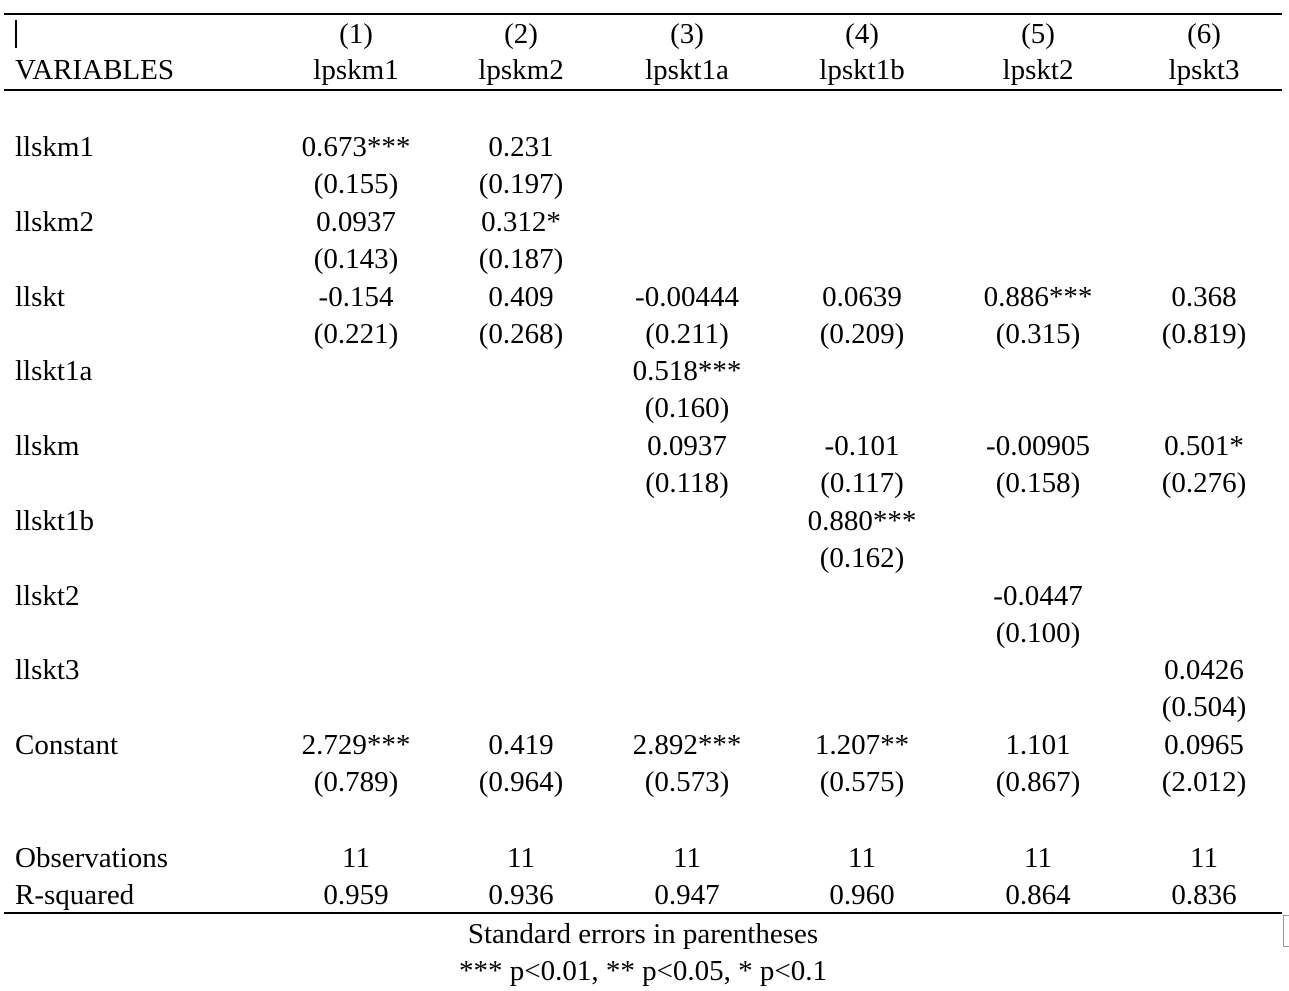 Image resolution: width=1289 pixels, height=991 pixels. I want to click on se-cell: (0.209), so click(862, 333).